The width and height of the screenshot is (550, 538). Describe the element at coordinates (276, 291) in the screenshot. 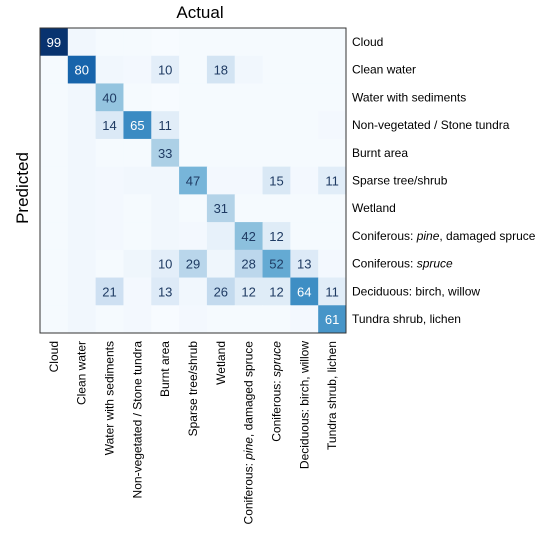

I see `heatmap-cell-r9-c8` at that location.